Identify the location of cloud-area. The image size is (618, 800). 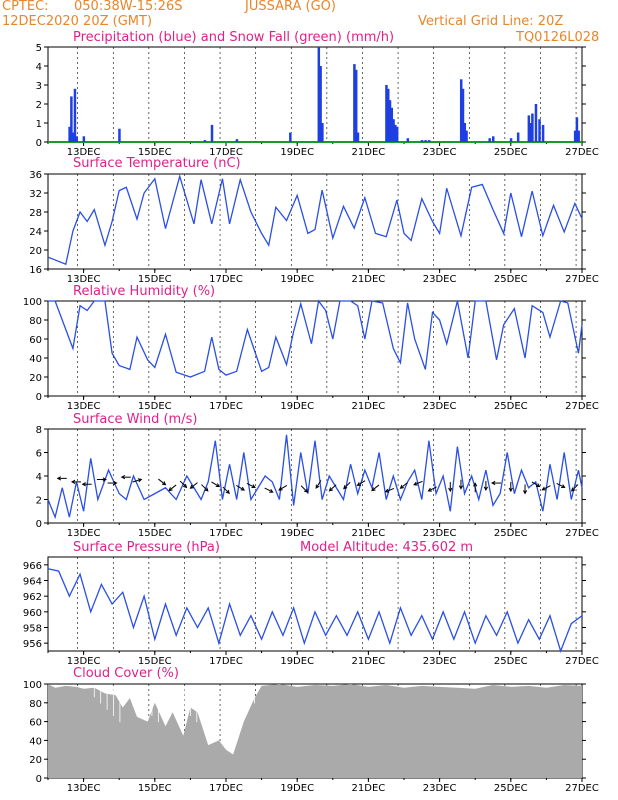
(315, 731).